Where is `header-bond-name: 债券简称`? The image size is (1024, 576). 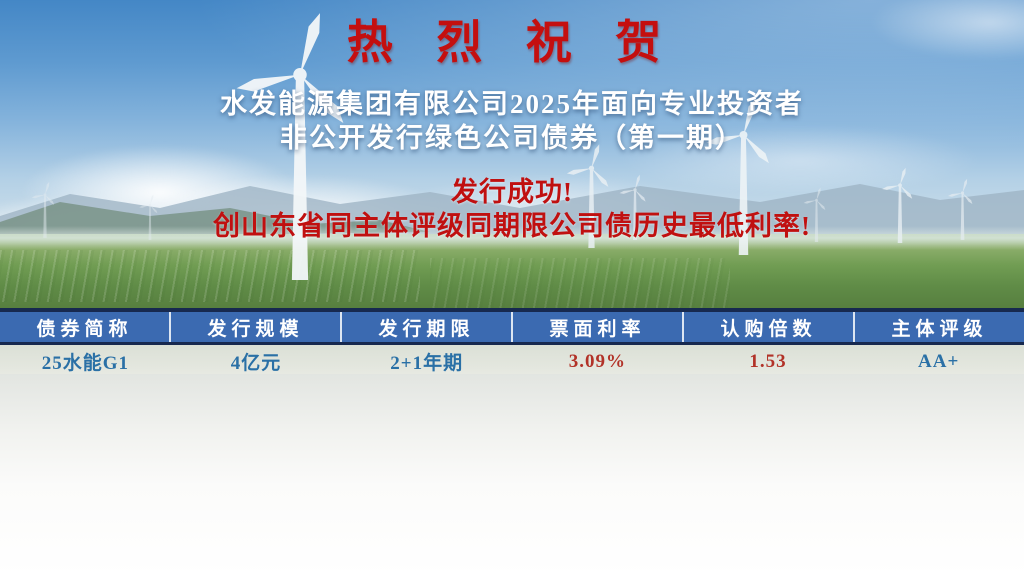
header-bond-name: 债券简称 is located at coordinates (85, 327).